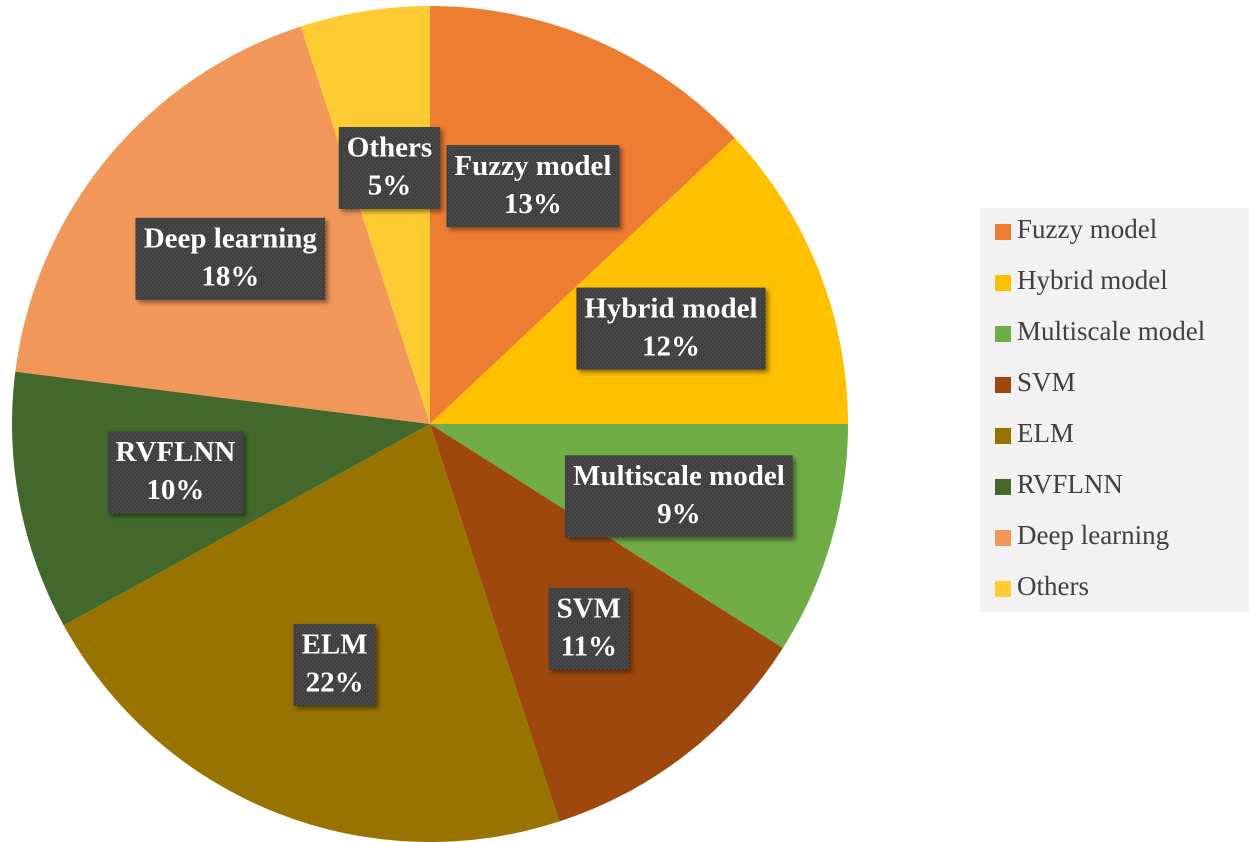  I want to click on data-label-value: 22%, so click(335, 683).